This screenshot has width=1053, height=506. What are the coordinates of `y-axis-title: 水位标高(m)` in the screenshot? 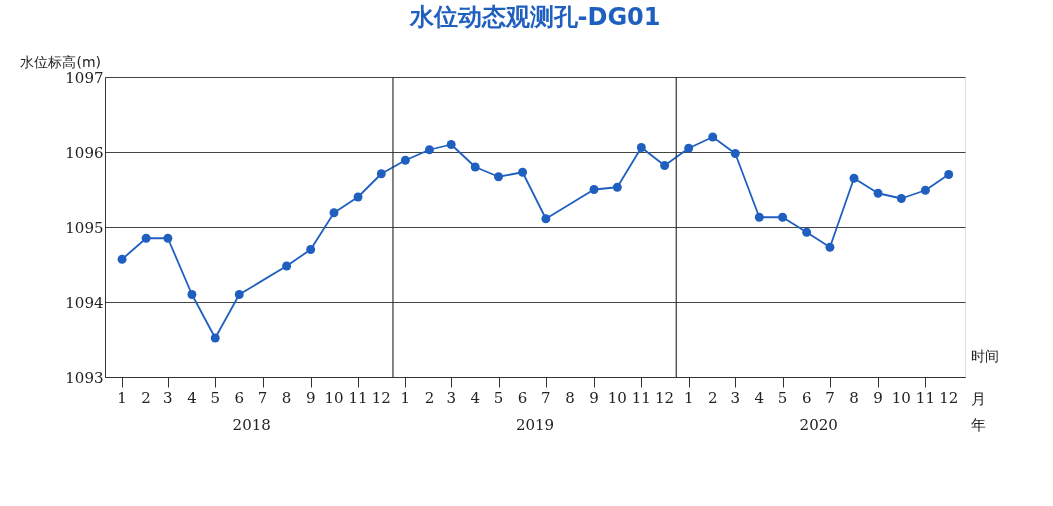 It's located at (60, 62).